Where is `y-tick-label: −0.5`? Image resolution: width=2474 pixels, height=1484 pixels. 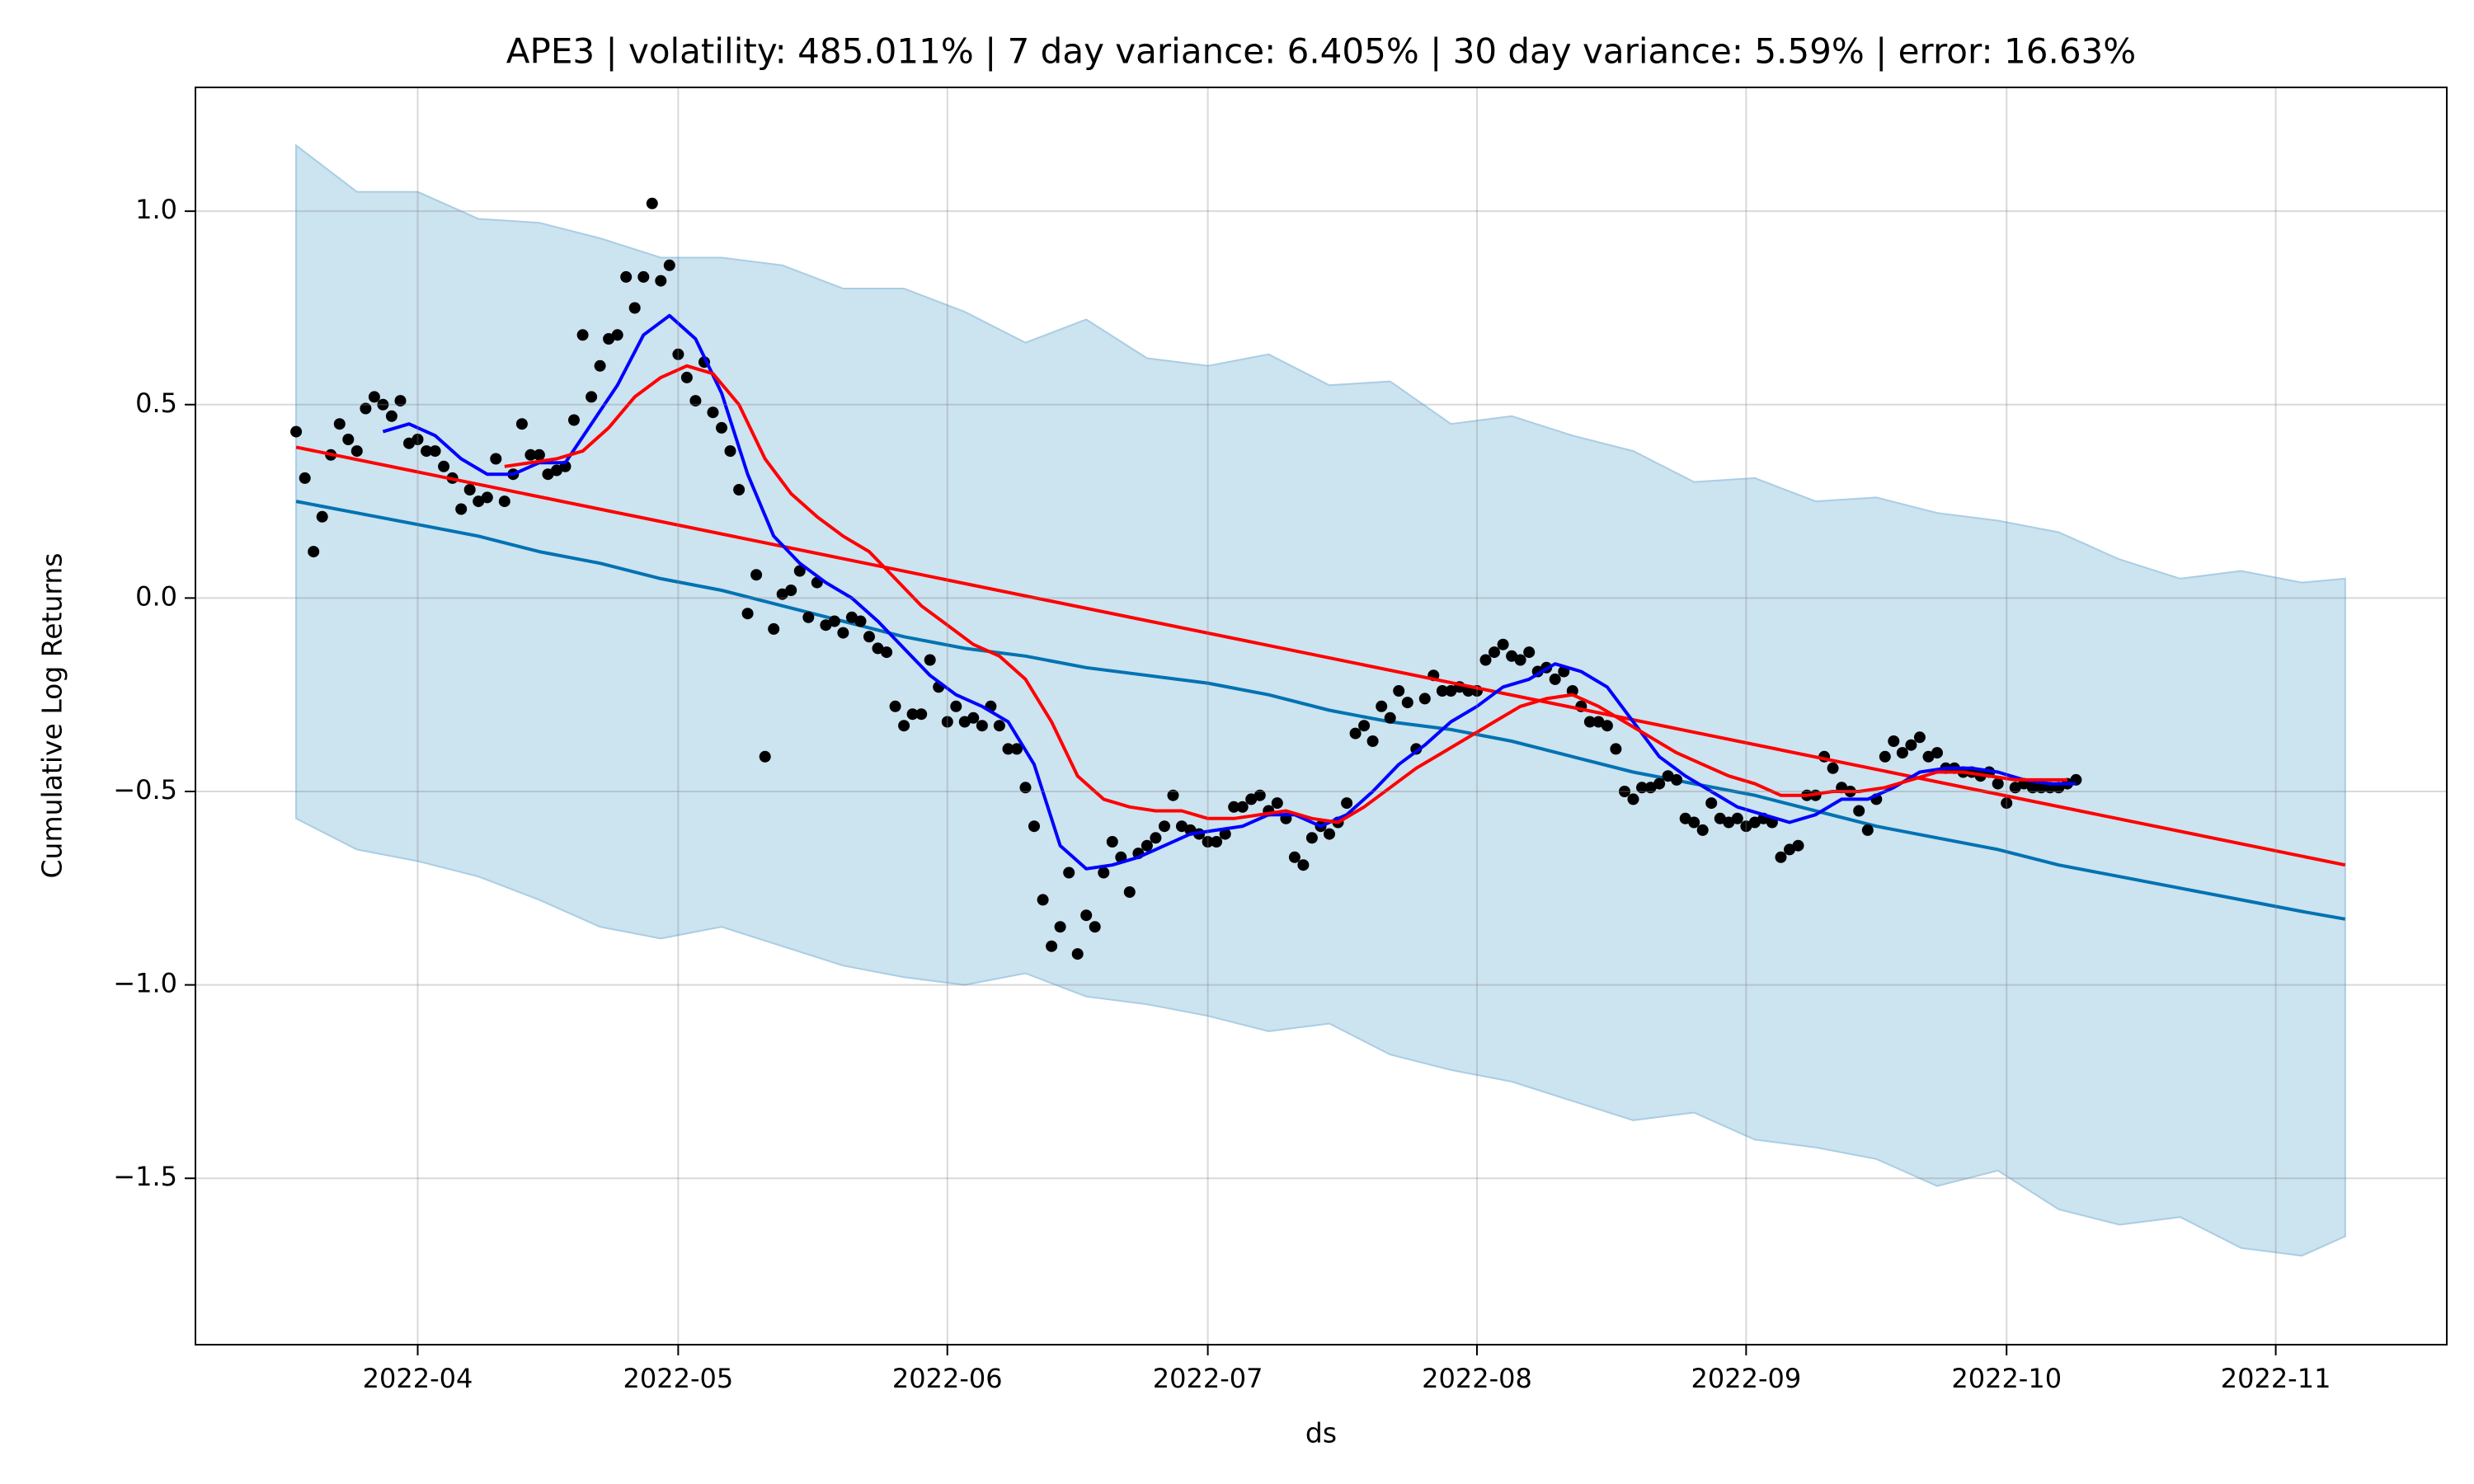
y-tick-label: −0.5 is located at coordinates (145, 789).